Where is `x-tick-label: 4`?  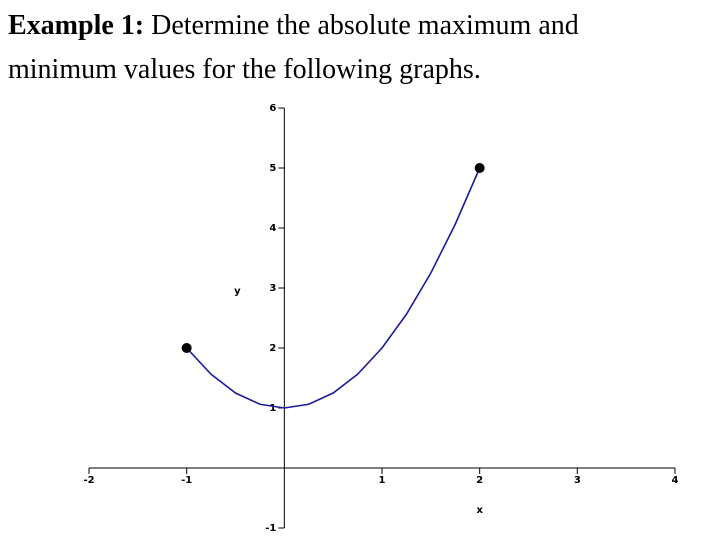
x-tick-label: 4 is located at coordinates (675, 480).